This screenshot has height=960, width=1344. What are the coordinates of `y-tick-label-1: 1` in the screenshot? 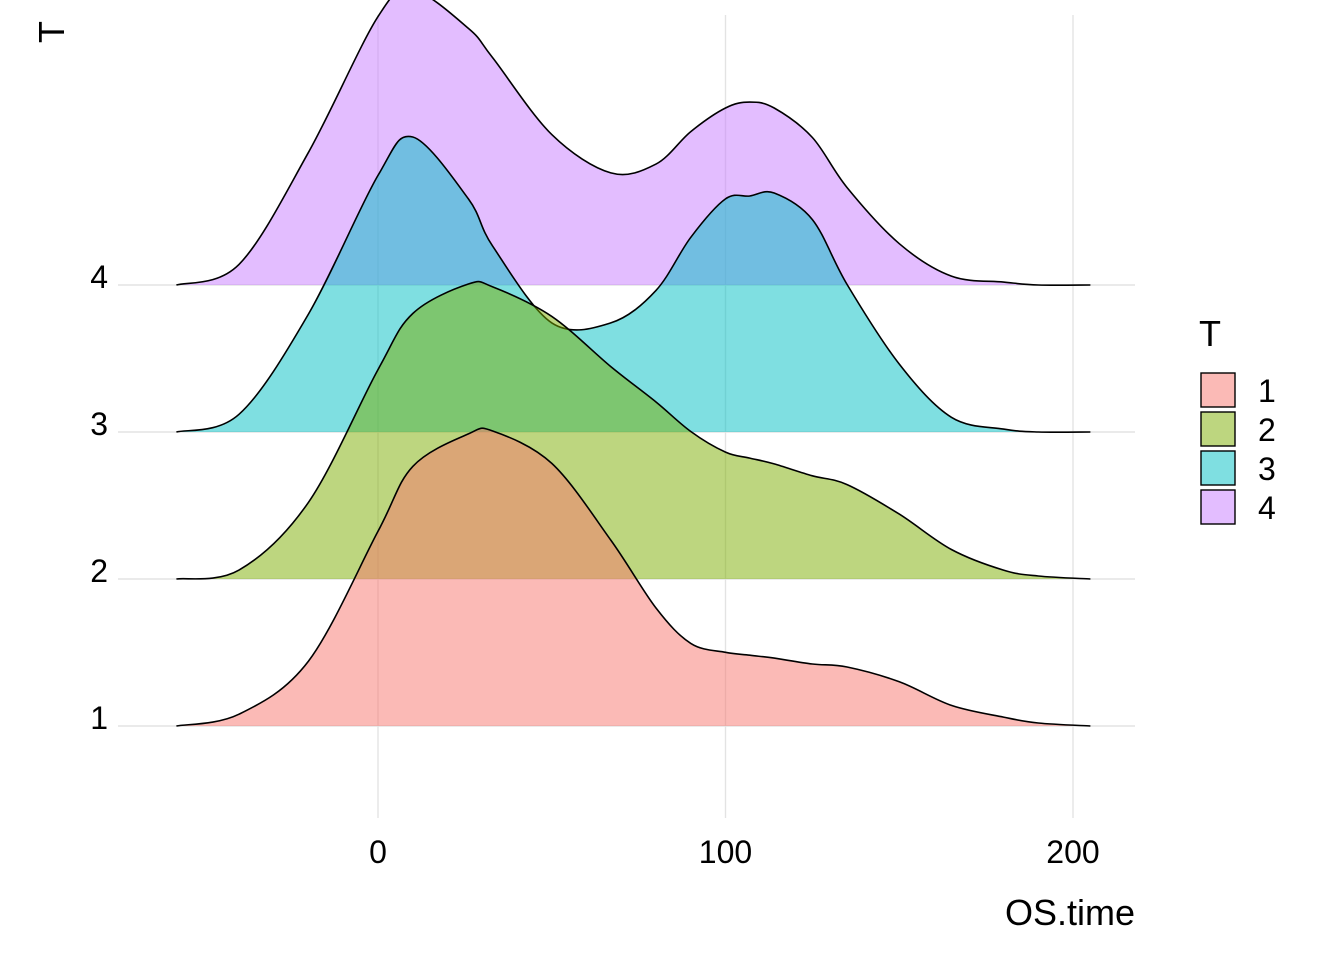 It's located at (99, 718).